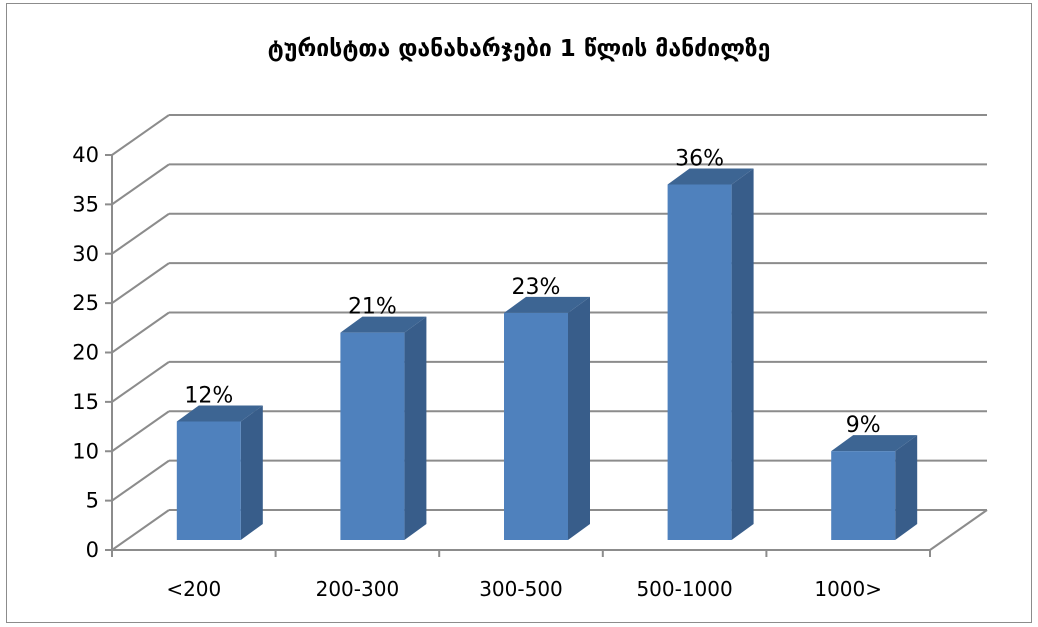 This screenshot has width=1038, height=627. Describe the element at coordinates (92, 550) in the screenshot. I see `y-tick-label: 0` at that location.